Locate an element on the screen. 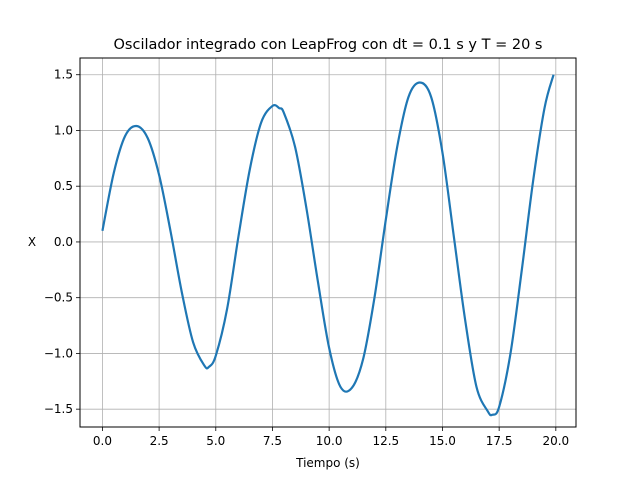 The width and height of the screenshot is (640, 485). y-tick-label: −0.5 is located at coordinates (58, 298).